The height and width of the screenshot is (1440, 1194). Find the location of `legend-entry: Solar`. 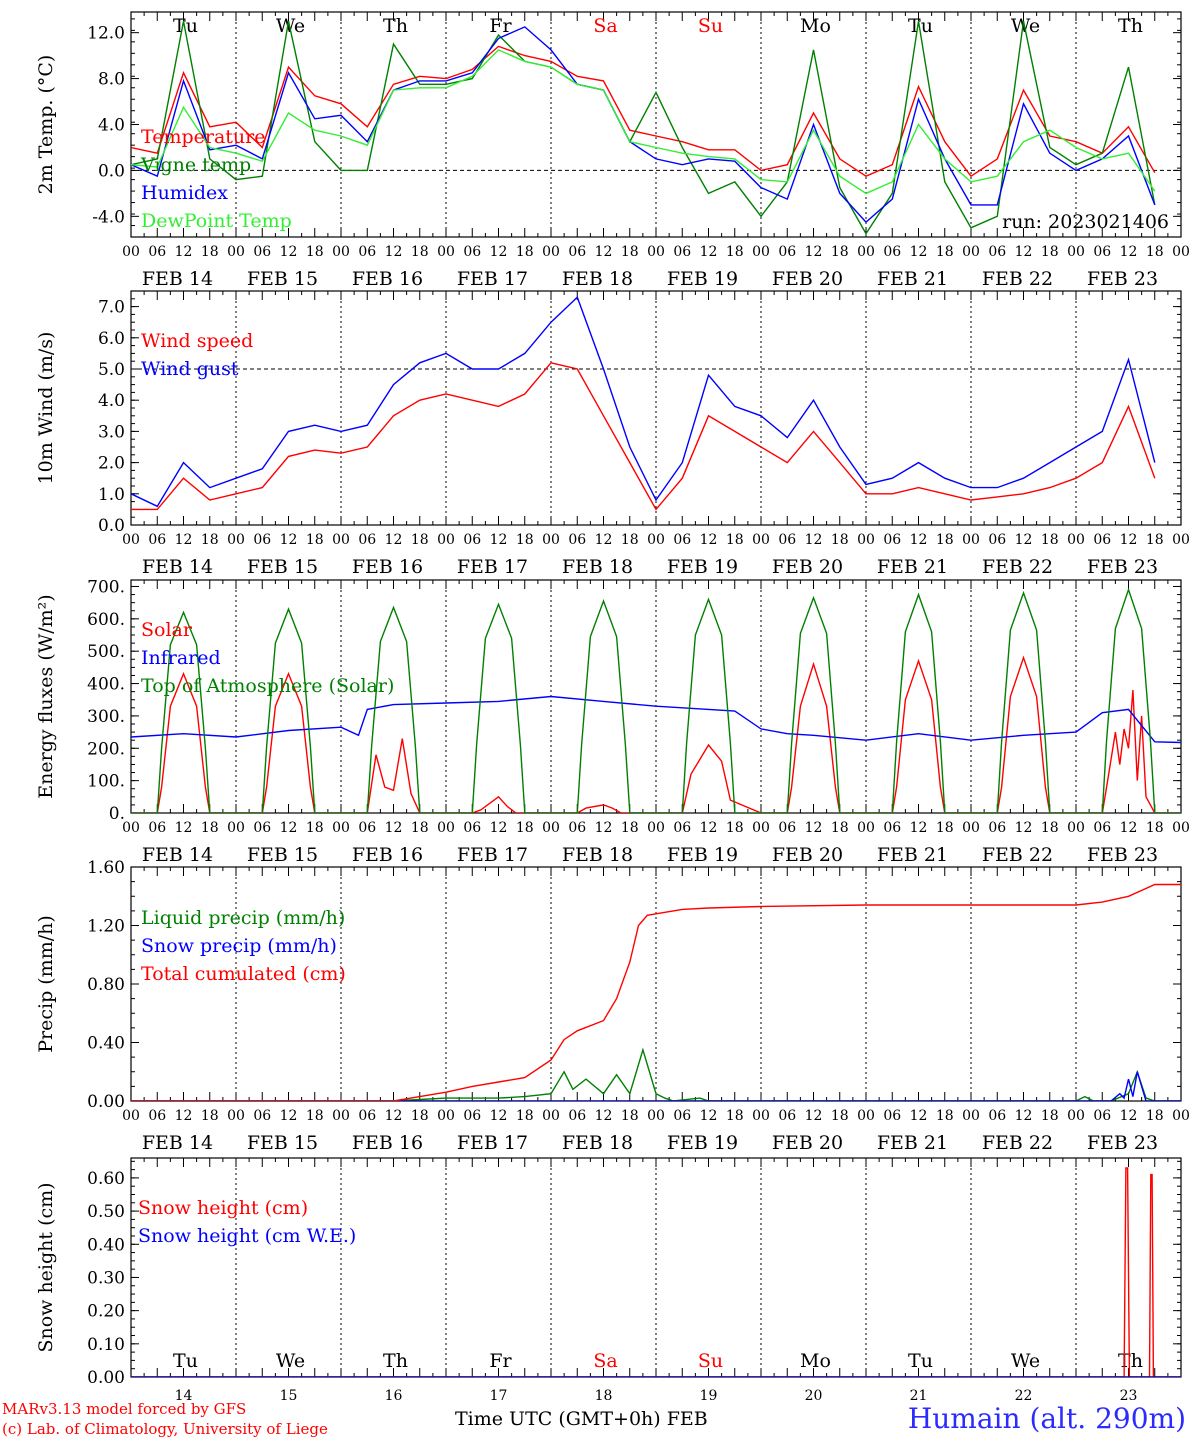

legend-entry: Solar is located at coordinates (167, 630).